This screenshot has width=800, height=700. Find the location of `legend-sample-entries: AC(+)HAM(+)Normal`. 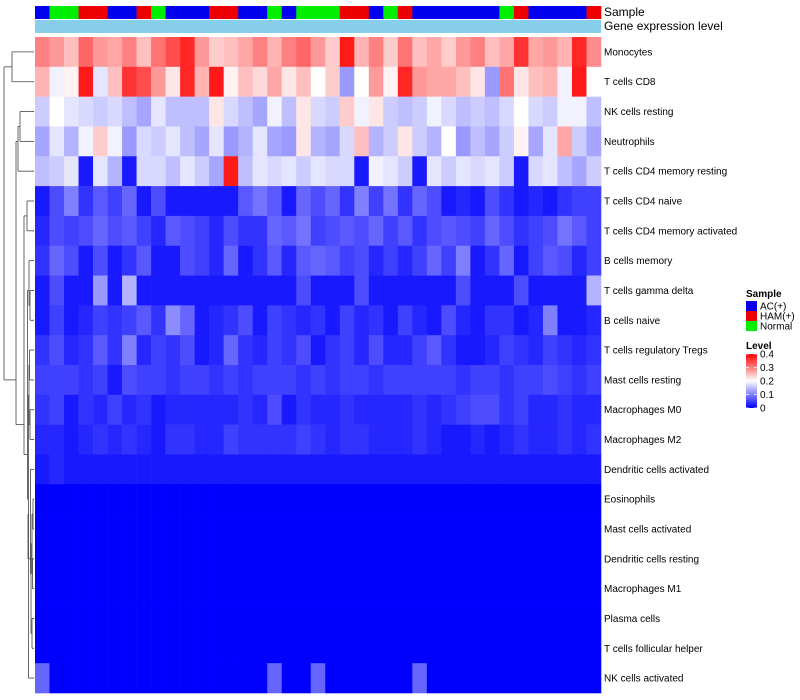

legend-sample-entries: AC(+)HAM(+)Normal is located at coordinates (770, 317).